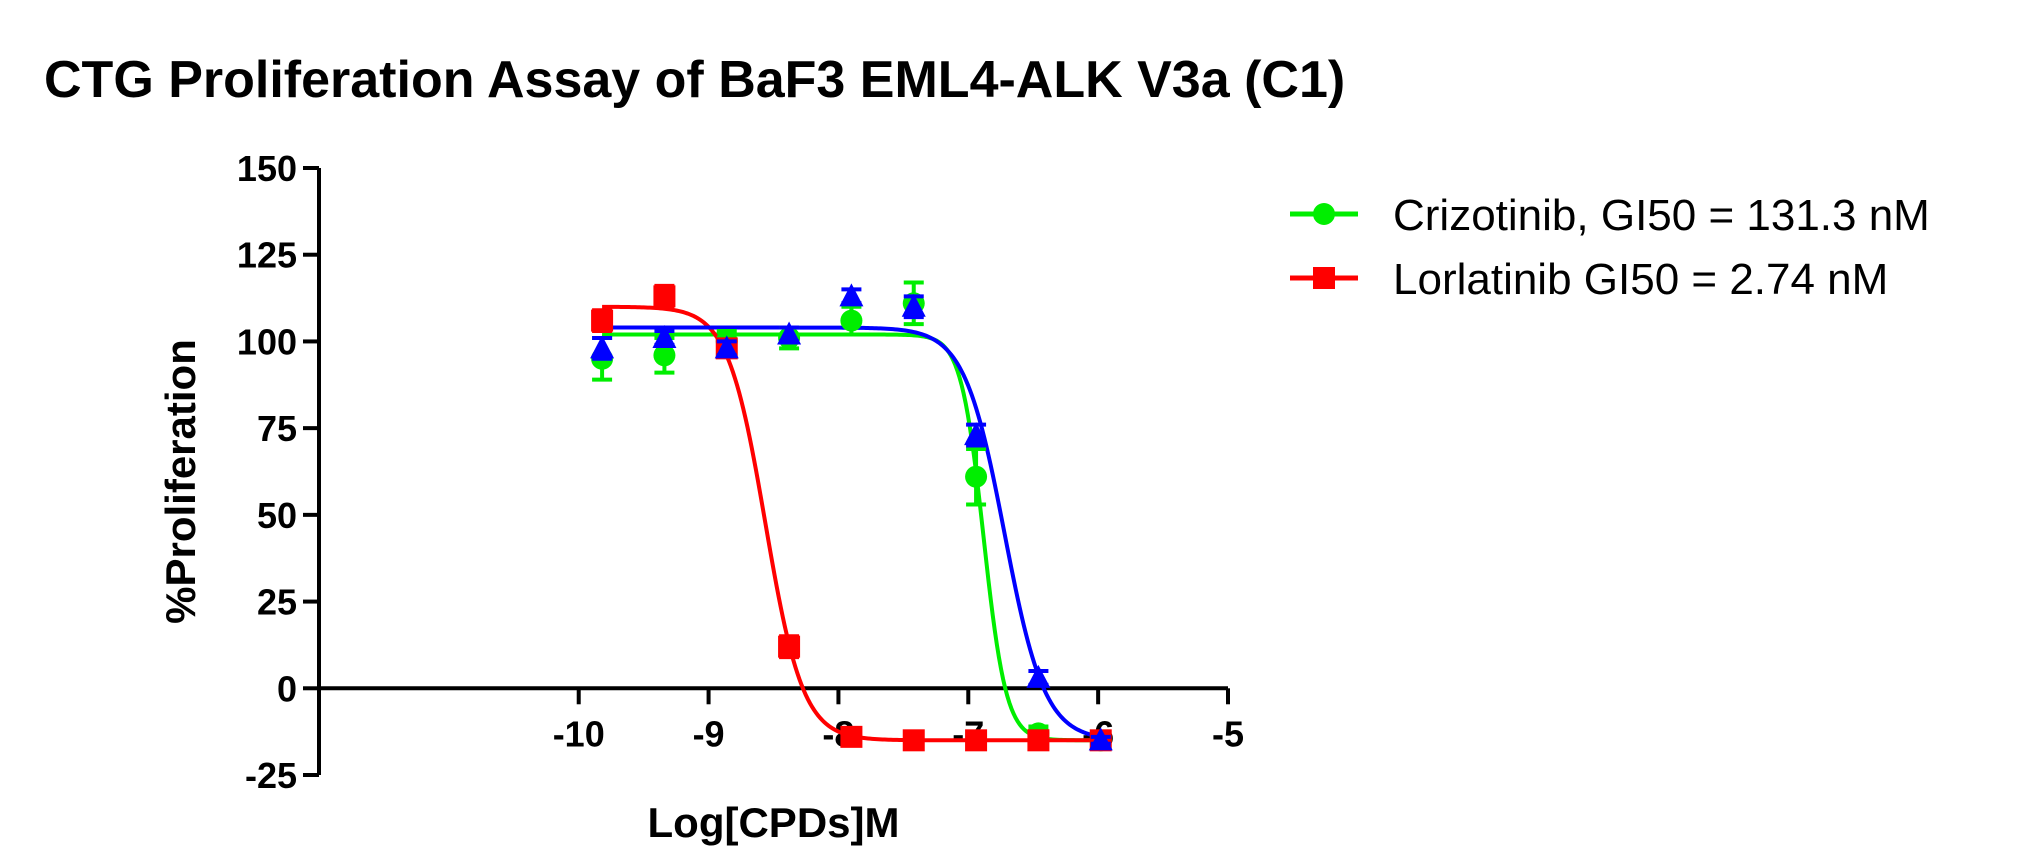 This screenshot has height=867, width=2027. What do you see at coordinates (709, 733) in the screenshot?
I see `x-tick-label: -9` at bounding box center [709, 733].